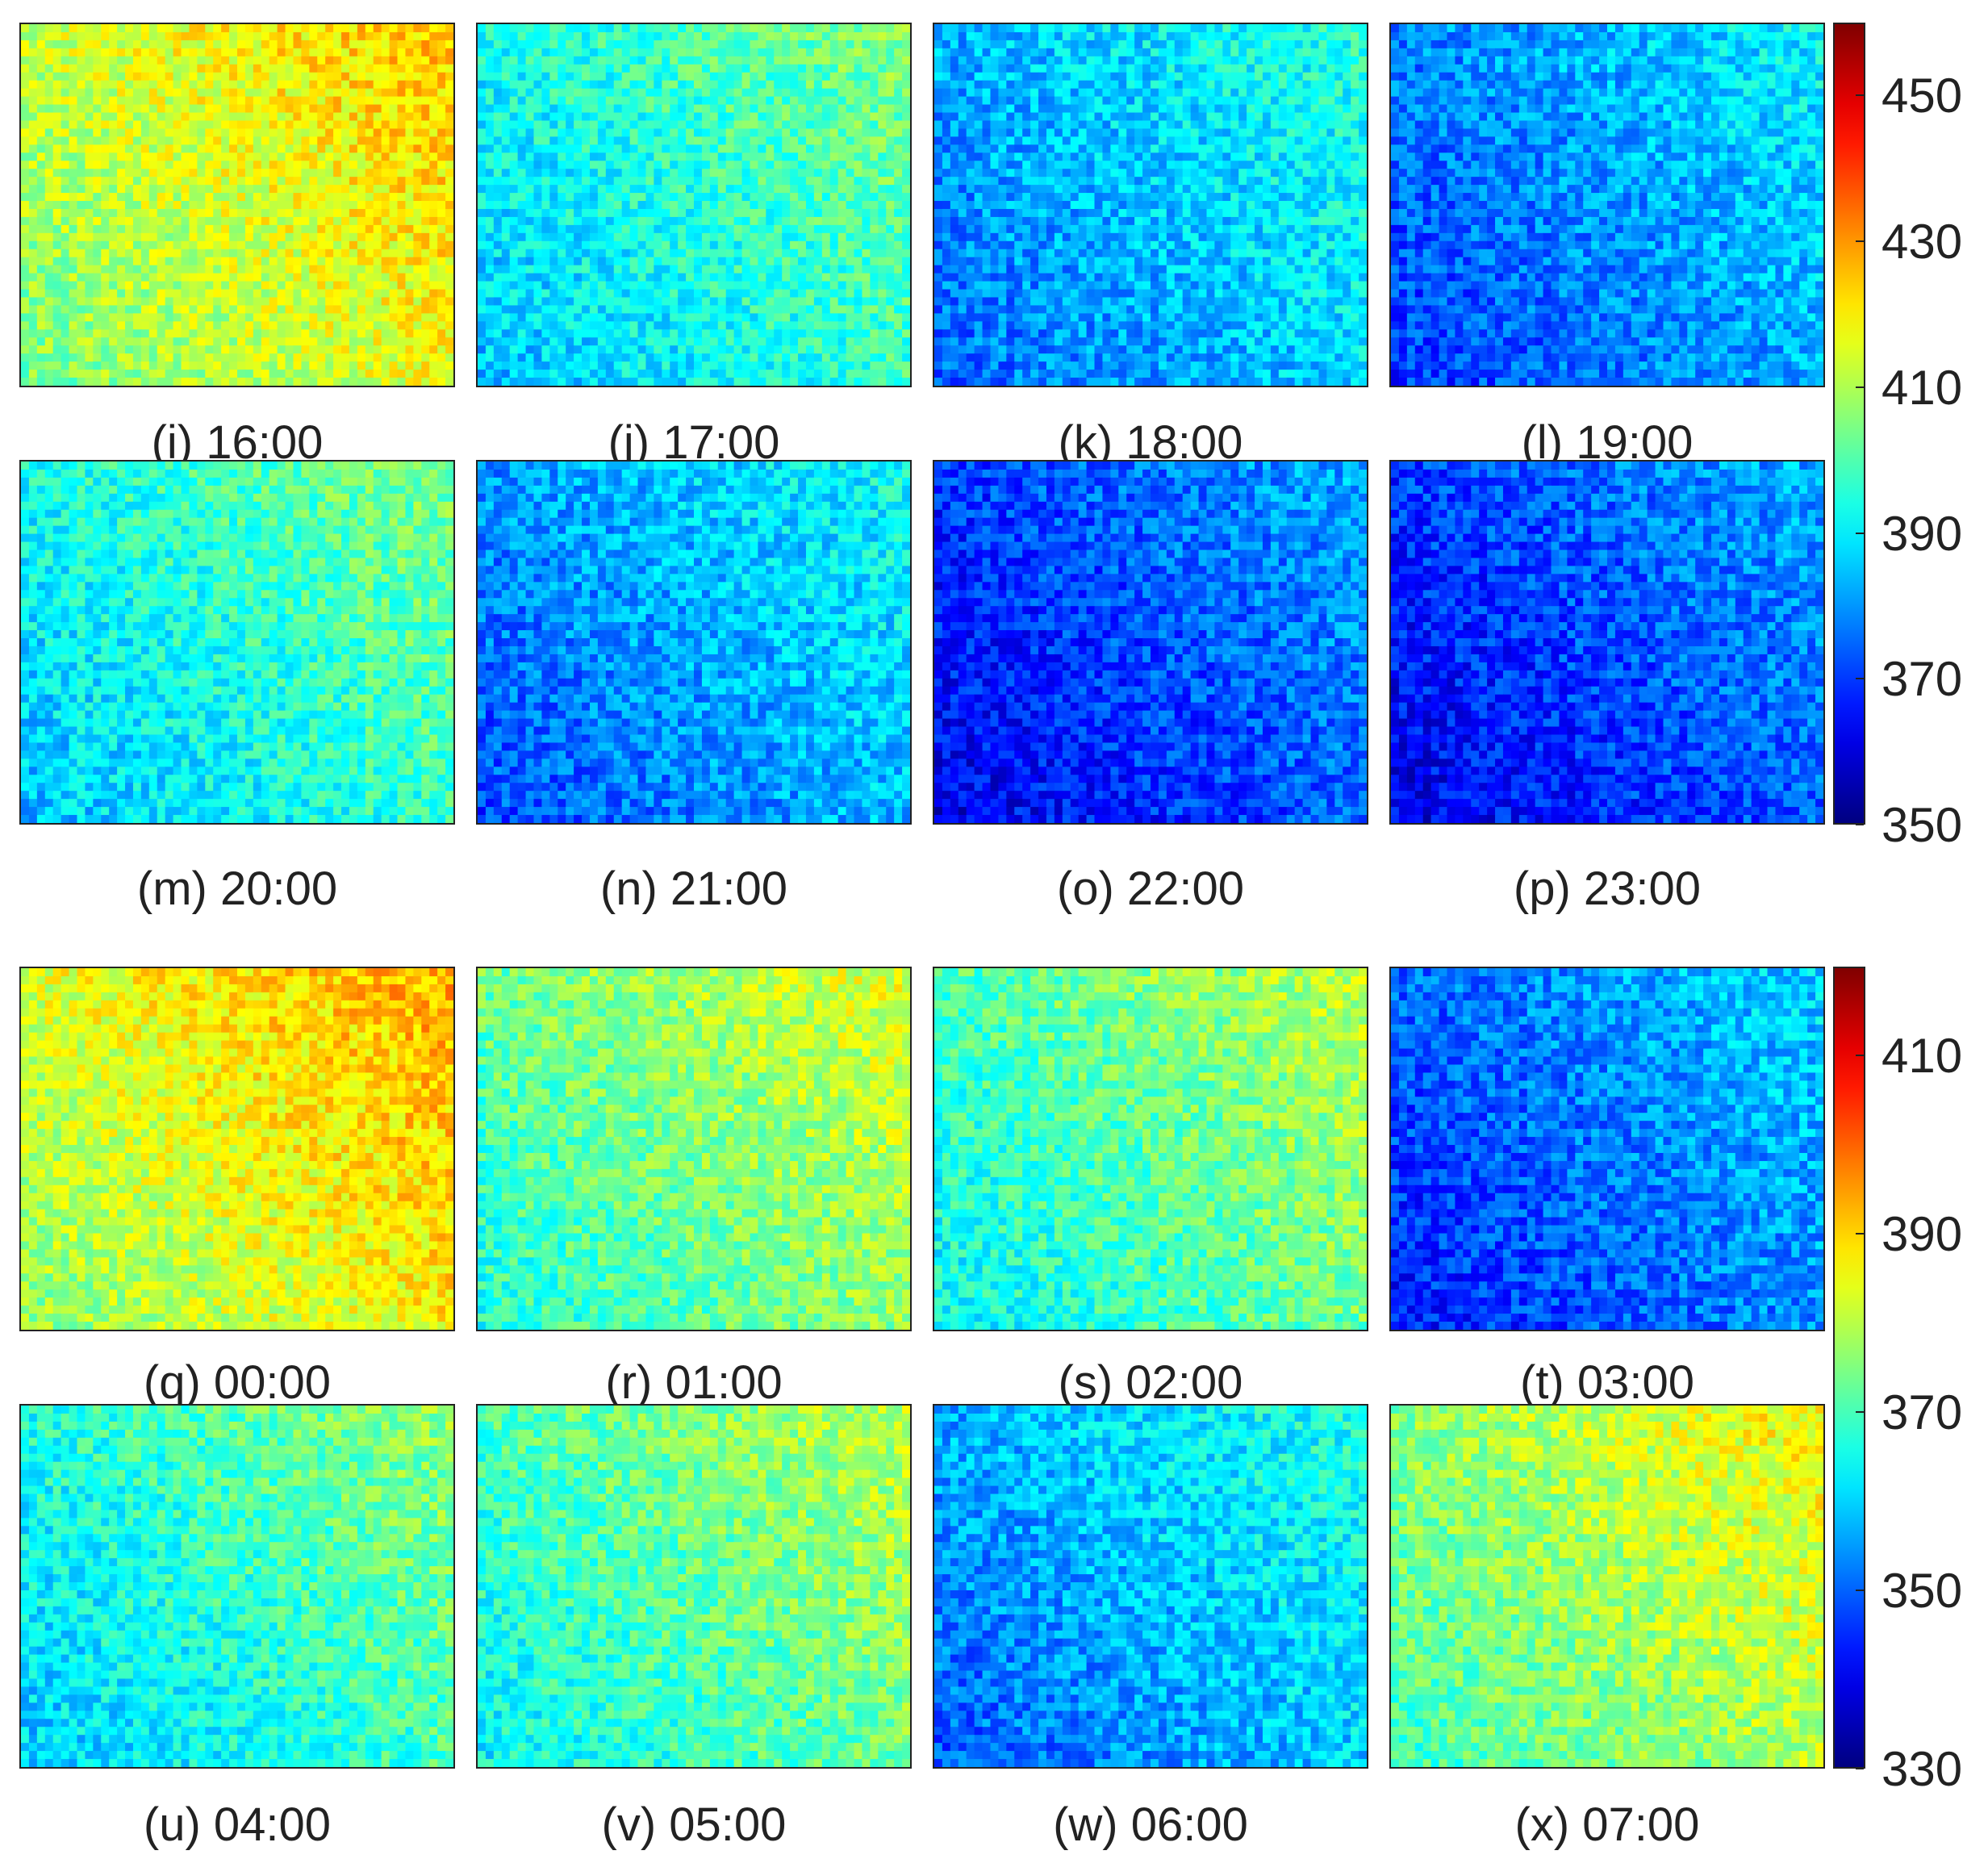  Describe the element at coordinates (694, 1383) in the screenshot. I see `panel-caption: (r) 01:00` at that location.